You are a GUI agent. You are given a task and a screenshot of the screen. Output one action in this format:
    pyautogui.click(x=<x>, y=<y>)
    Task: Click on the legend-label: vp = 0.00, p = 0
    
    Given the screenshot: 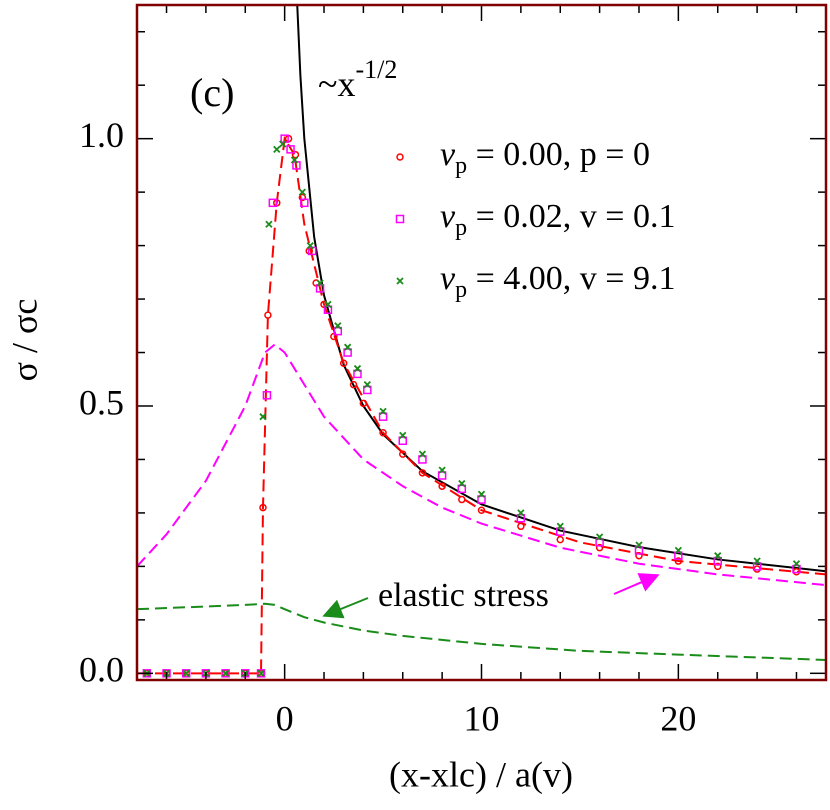 What is the action you would take?
    pyautogui.click(x=545, y=157)
    